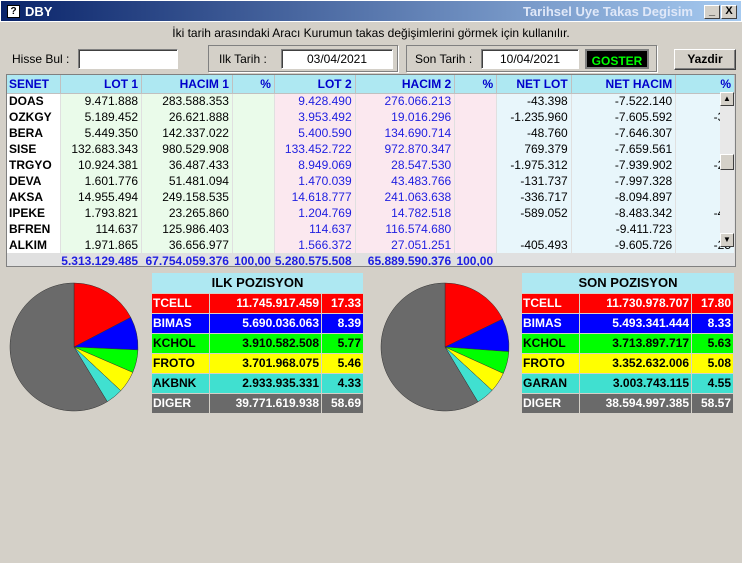  Describe the element at coordinates (101, 229) in the screenshot. I see `table-cell: 114.637` at that location.